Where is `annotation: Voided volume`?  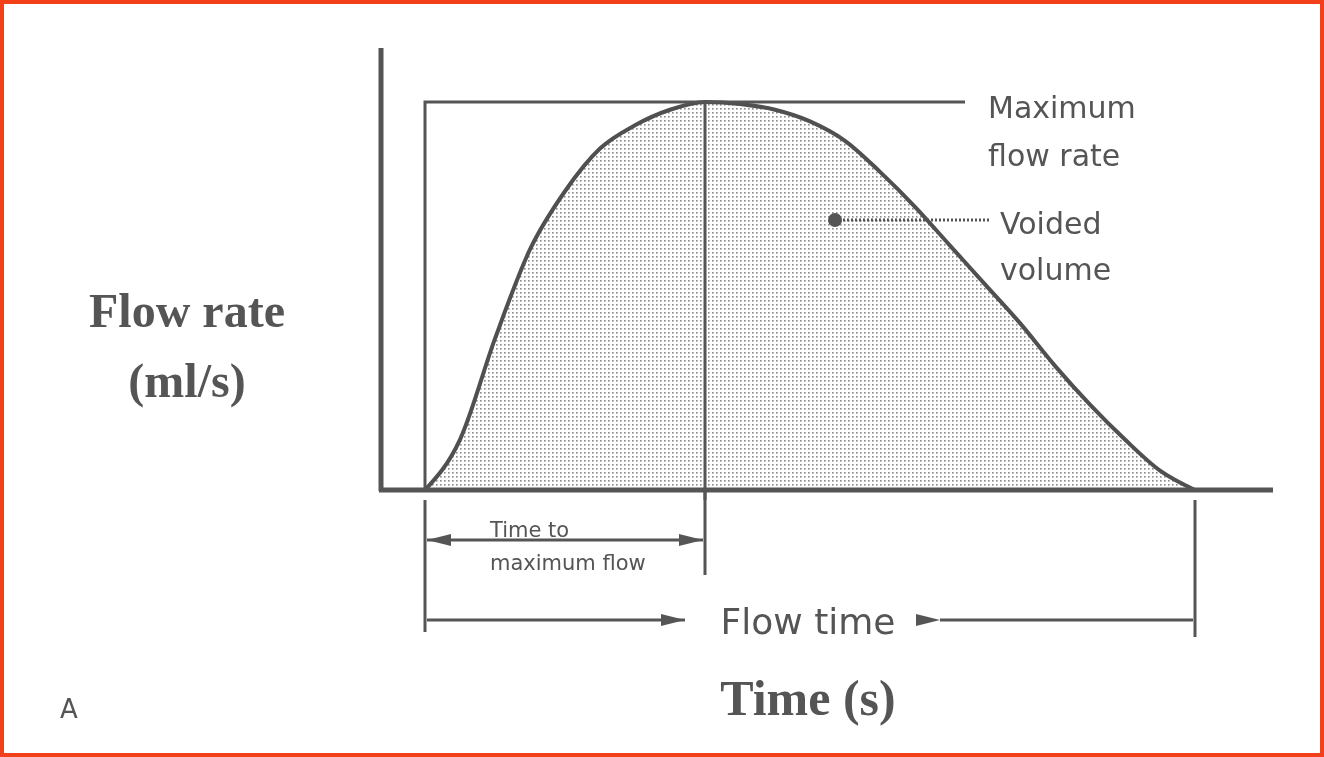
annotation: Voided volume is located at coordinates (1056, 246).